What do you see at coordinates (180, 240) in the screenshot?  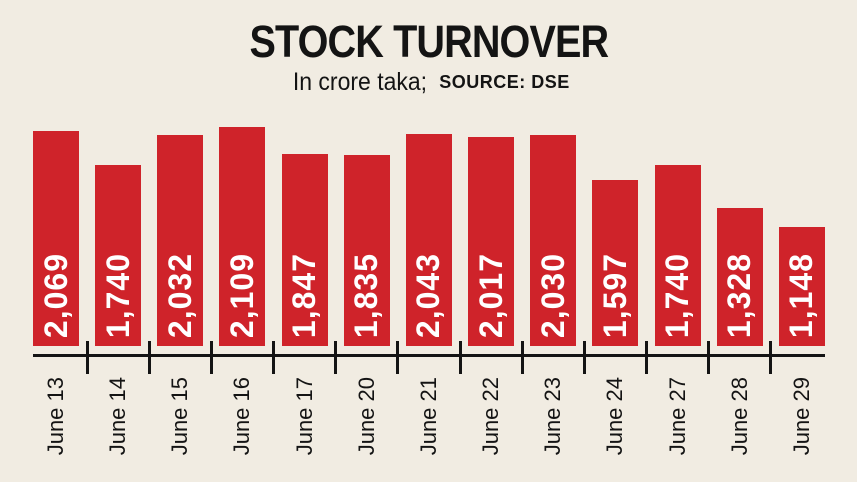 I see `bar: 2,032` at bounding box center [180, 240].